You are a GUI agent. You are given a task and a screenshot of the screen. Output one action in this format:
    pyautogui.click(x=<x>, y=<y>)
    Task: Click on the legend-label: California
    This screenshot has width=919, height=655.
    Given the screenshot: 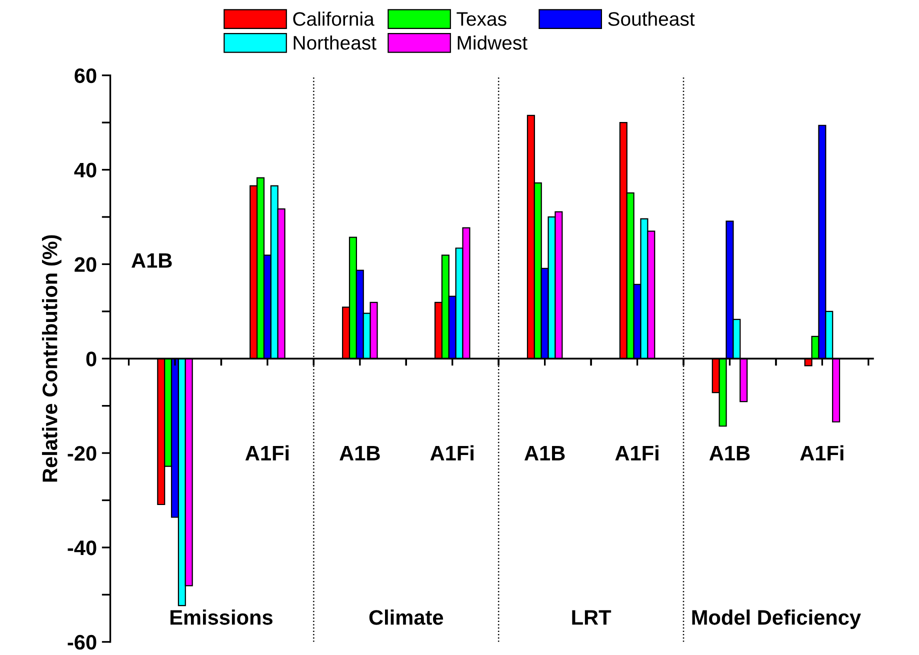 What is the action you would take?
    pyautogui.click(x=333, y=19)
    